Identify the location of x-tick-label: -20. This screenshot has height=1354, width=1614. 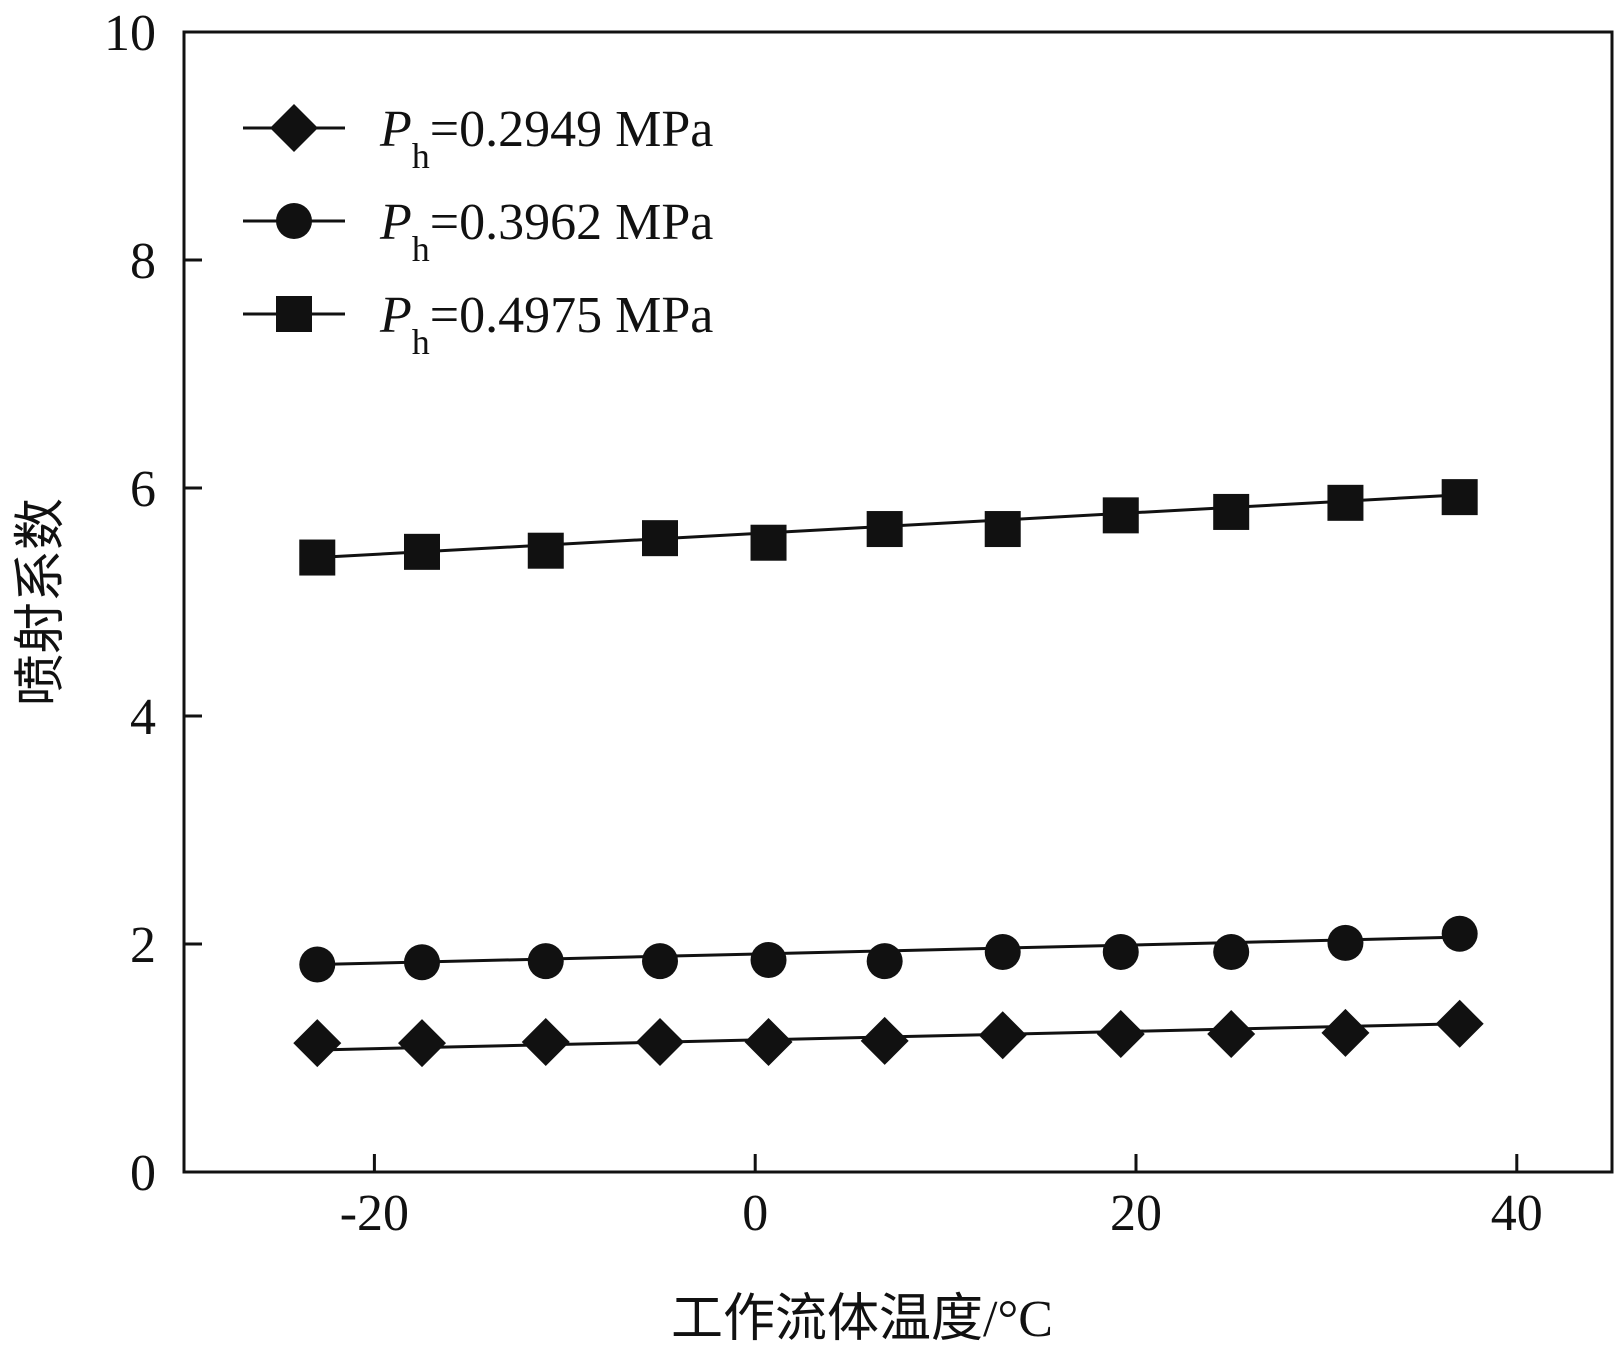
(374, 1213).